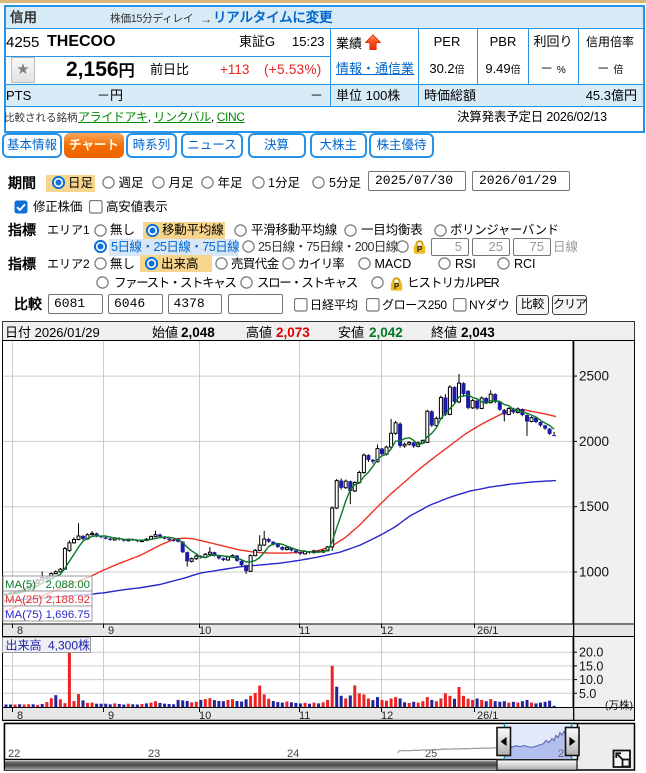 This screenshot has height=773, width=646. What do you see at coordinates (594, 506) in the screenshot?
I see `svg-text: 1500` at bounding box center [594, 506].